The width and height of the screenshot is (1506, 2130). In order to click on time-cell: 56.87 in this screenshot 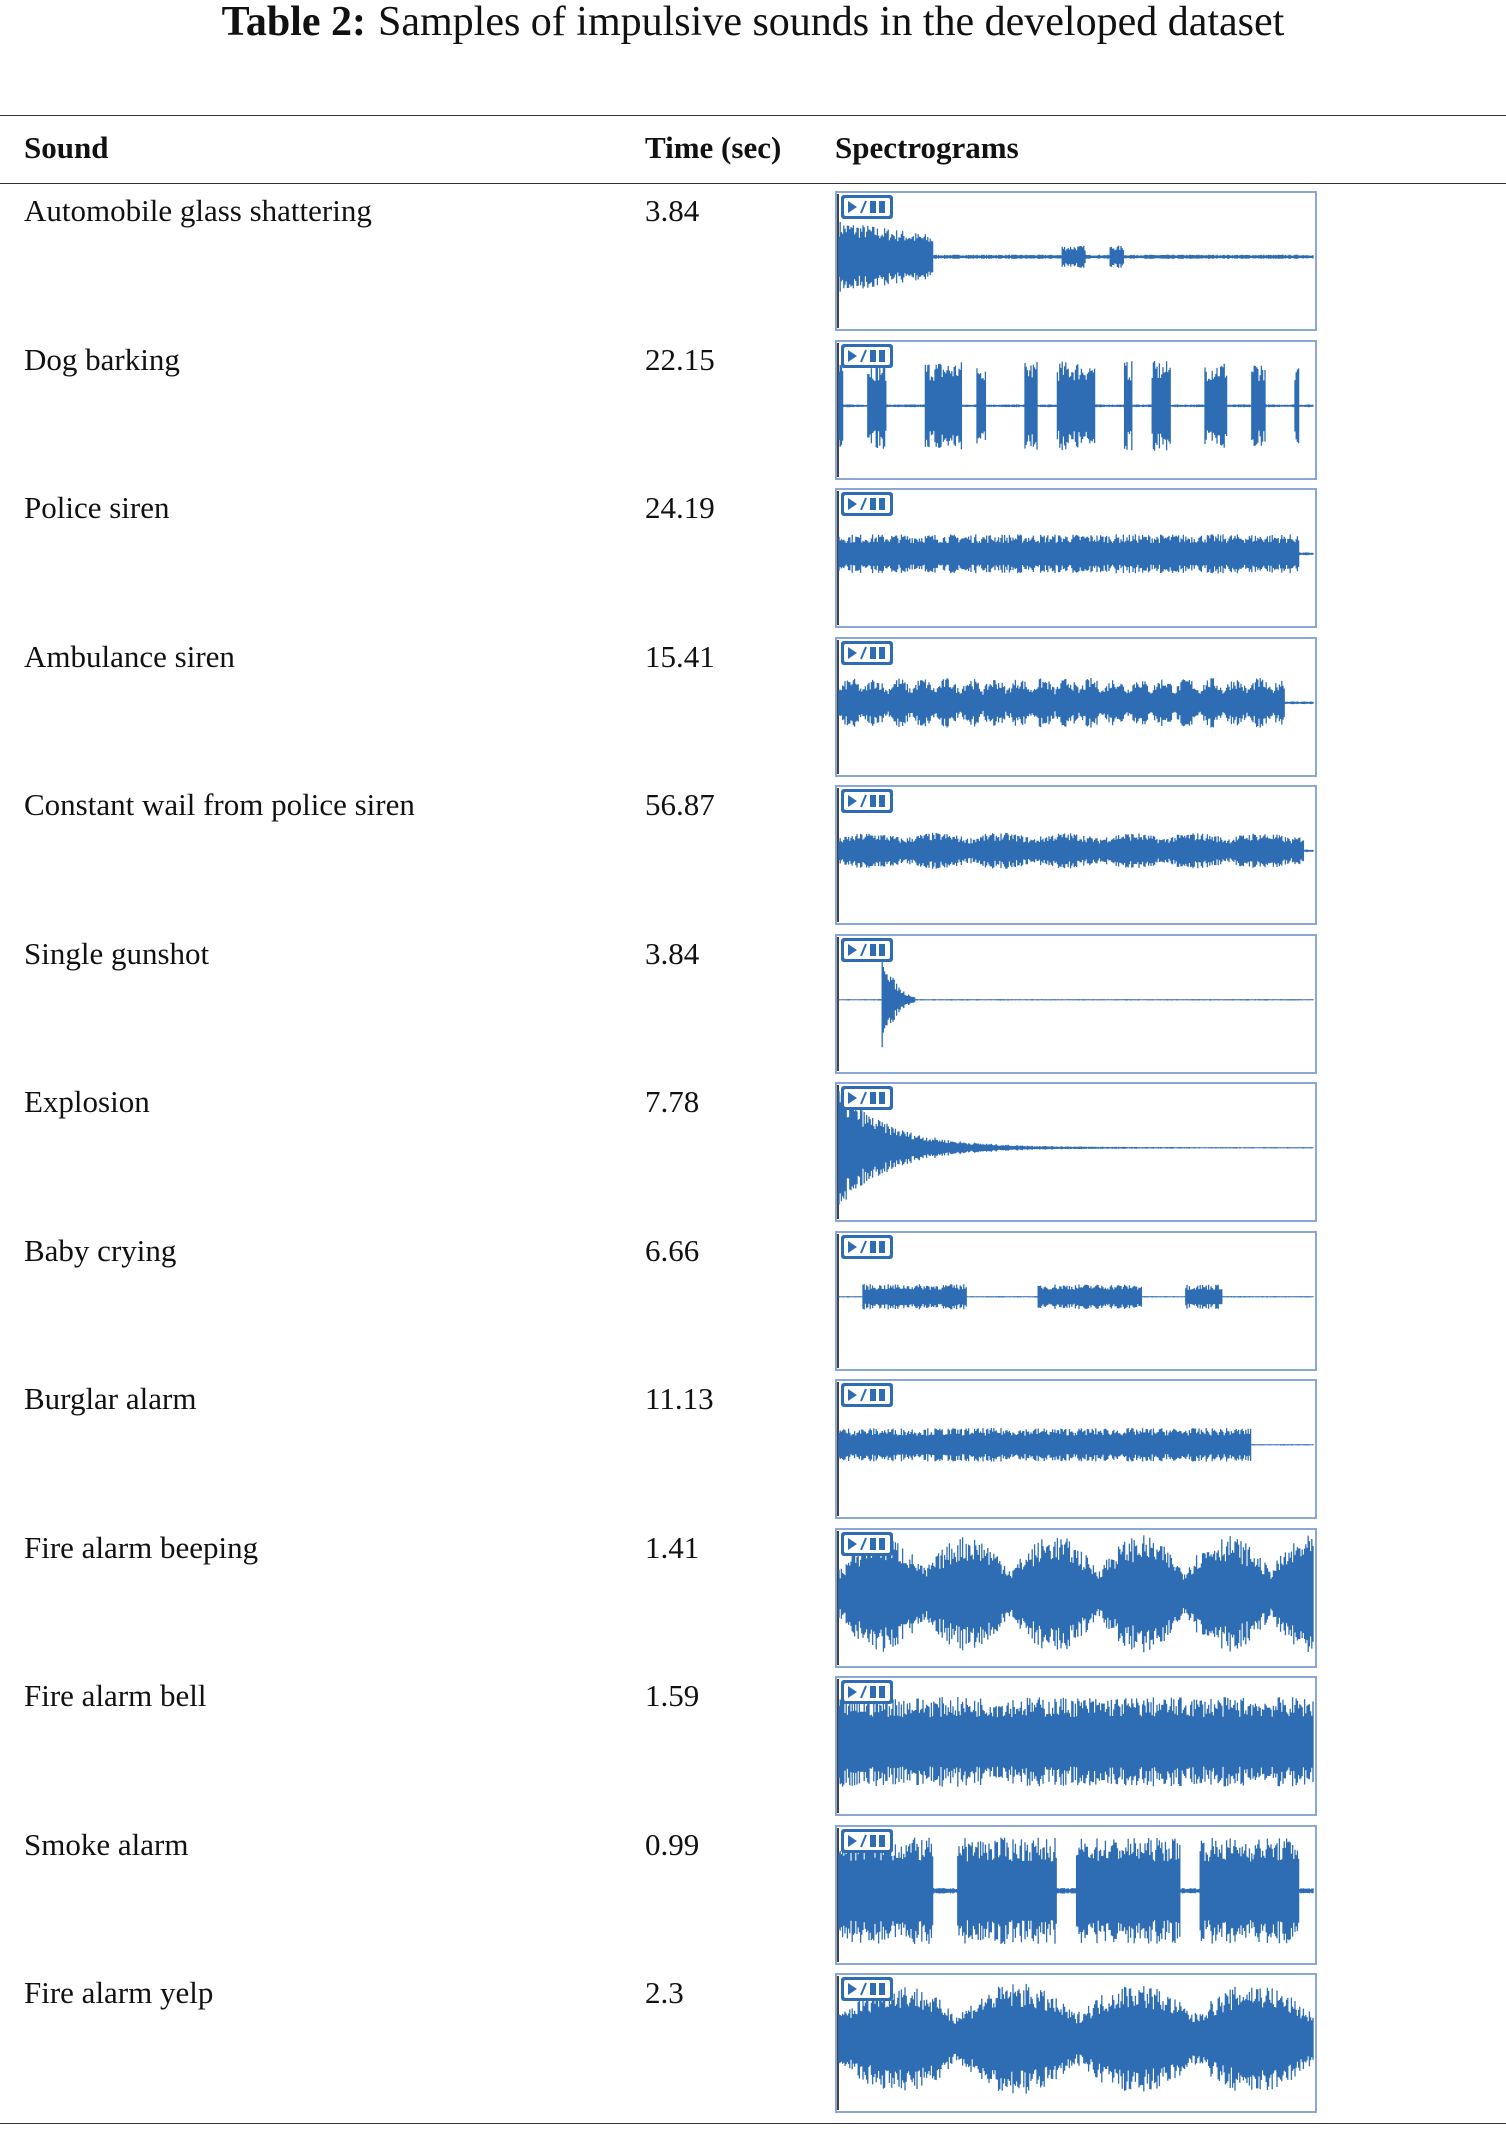, I will do `click(680, 804)`.